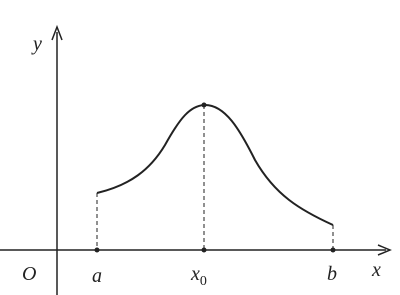 Image resolution: width=400 pixels, height=295 pixels. I want to click on point-label: a, so click(97, 276).